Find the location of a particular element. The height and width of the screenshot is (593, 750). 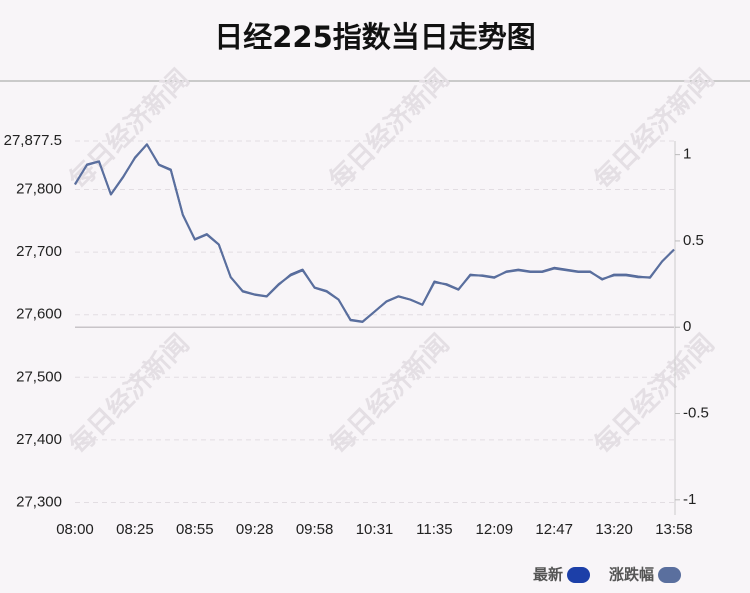

x-tick-label: 12:09 is located at coordinates (495, 529).